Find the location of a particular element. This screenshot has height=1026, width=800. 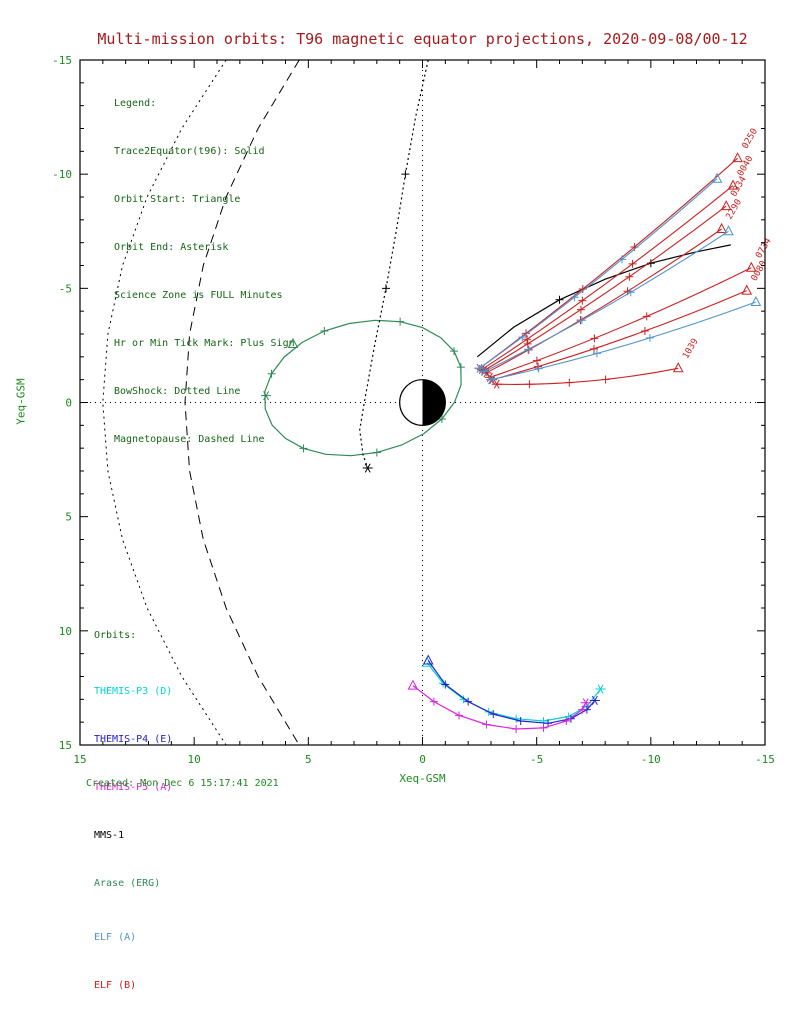

svg-text: 0334 is located at coordinates (739, 187).